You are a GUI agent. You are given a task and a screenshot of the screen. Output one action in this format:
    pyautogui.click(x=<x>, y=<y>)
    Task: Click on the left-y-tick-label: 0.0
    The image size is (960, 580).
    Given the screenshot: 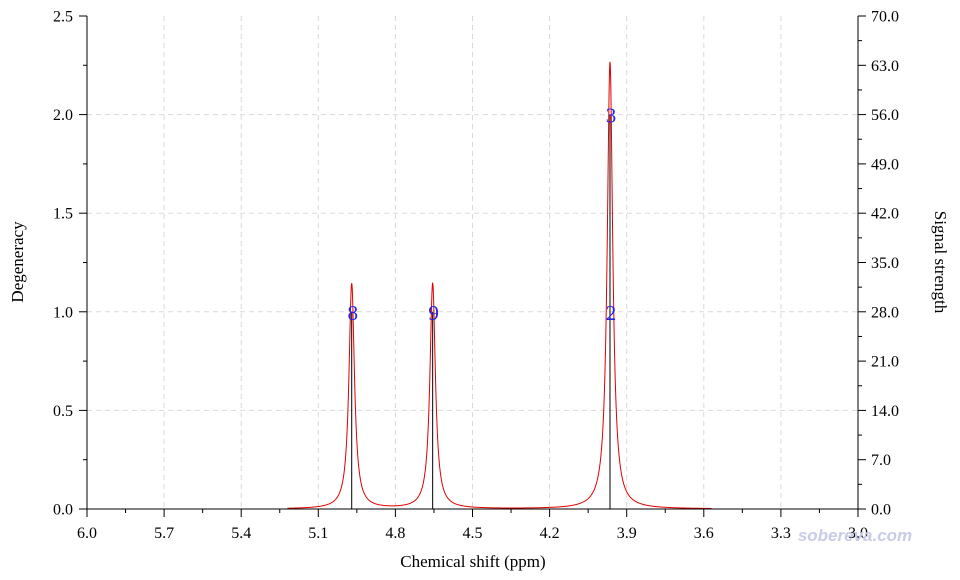 What is the action you would take?
    pyautogui.click(x=63, y=510)
    